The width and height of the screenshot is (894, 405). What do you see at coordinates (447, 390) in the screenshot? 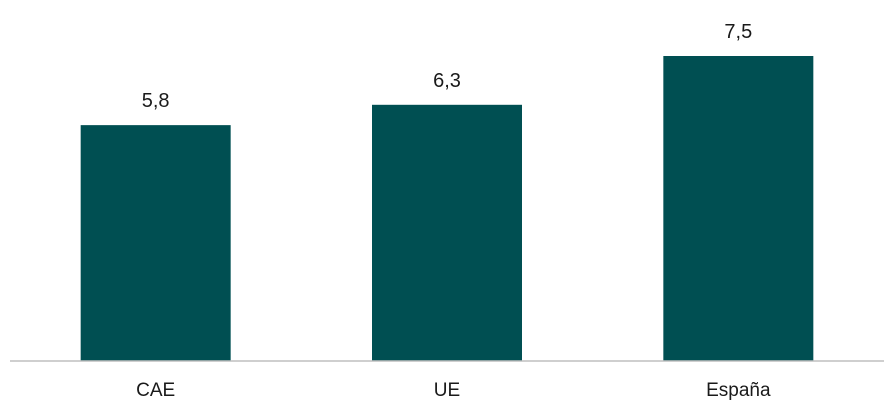
I see `category-label-ue: UE` at bounding box center [447, 390].